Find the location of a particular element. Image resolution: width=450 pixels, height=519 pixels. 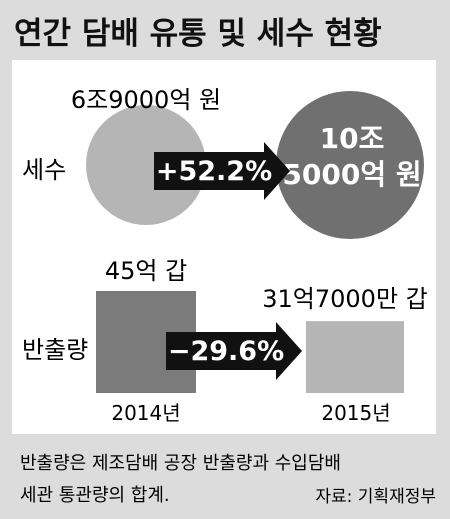

volume-row-label: 반출량 is located at coordinates (55, 350).